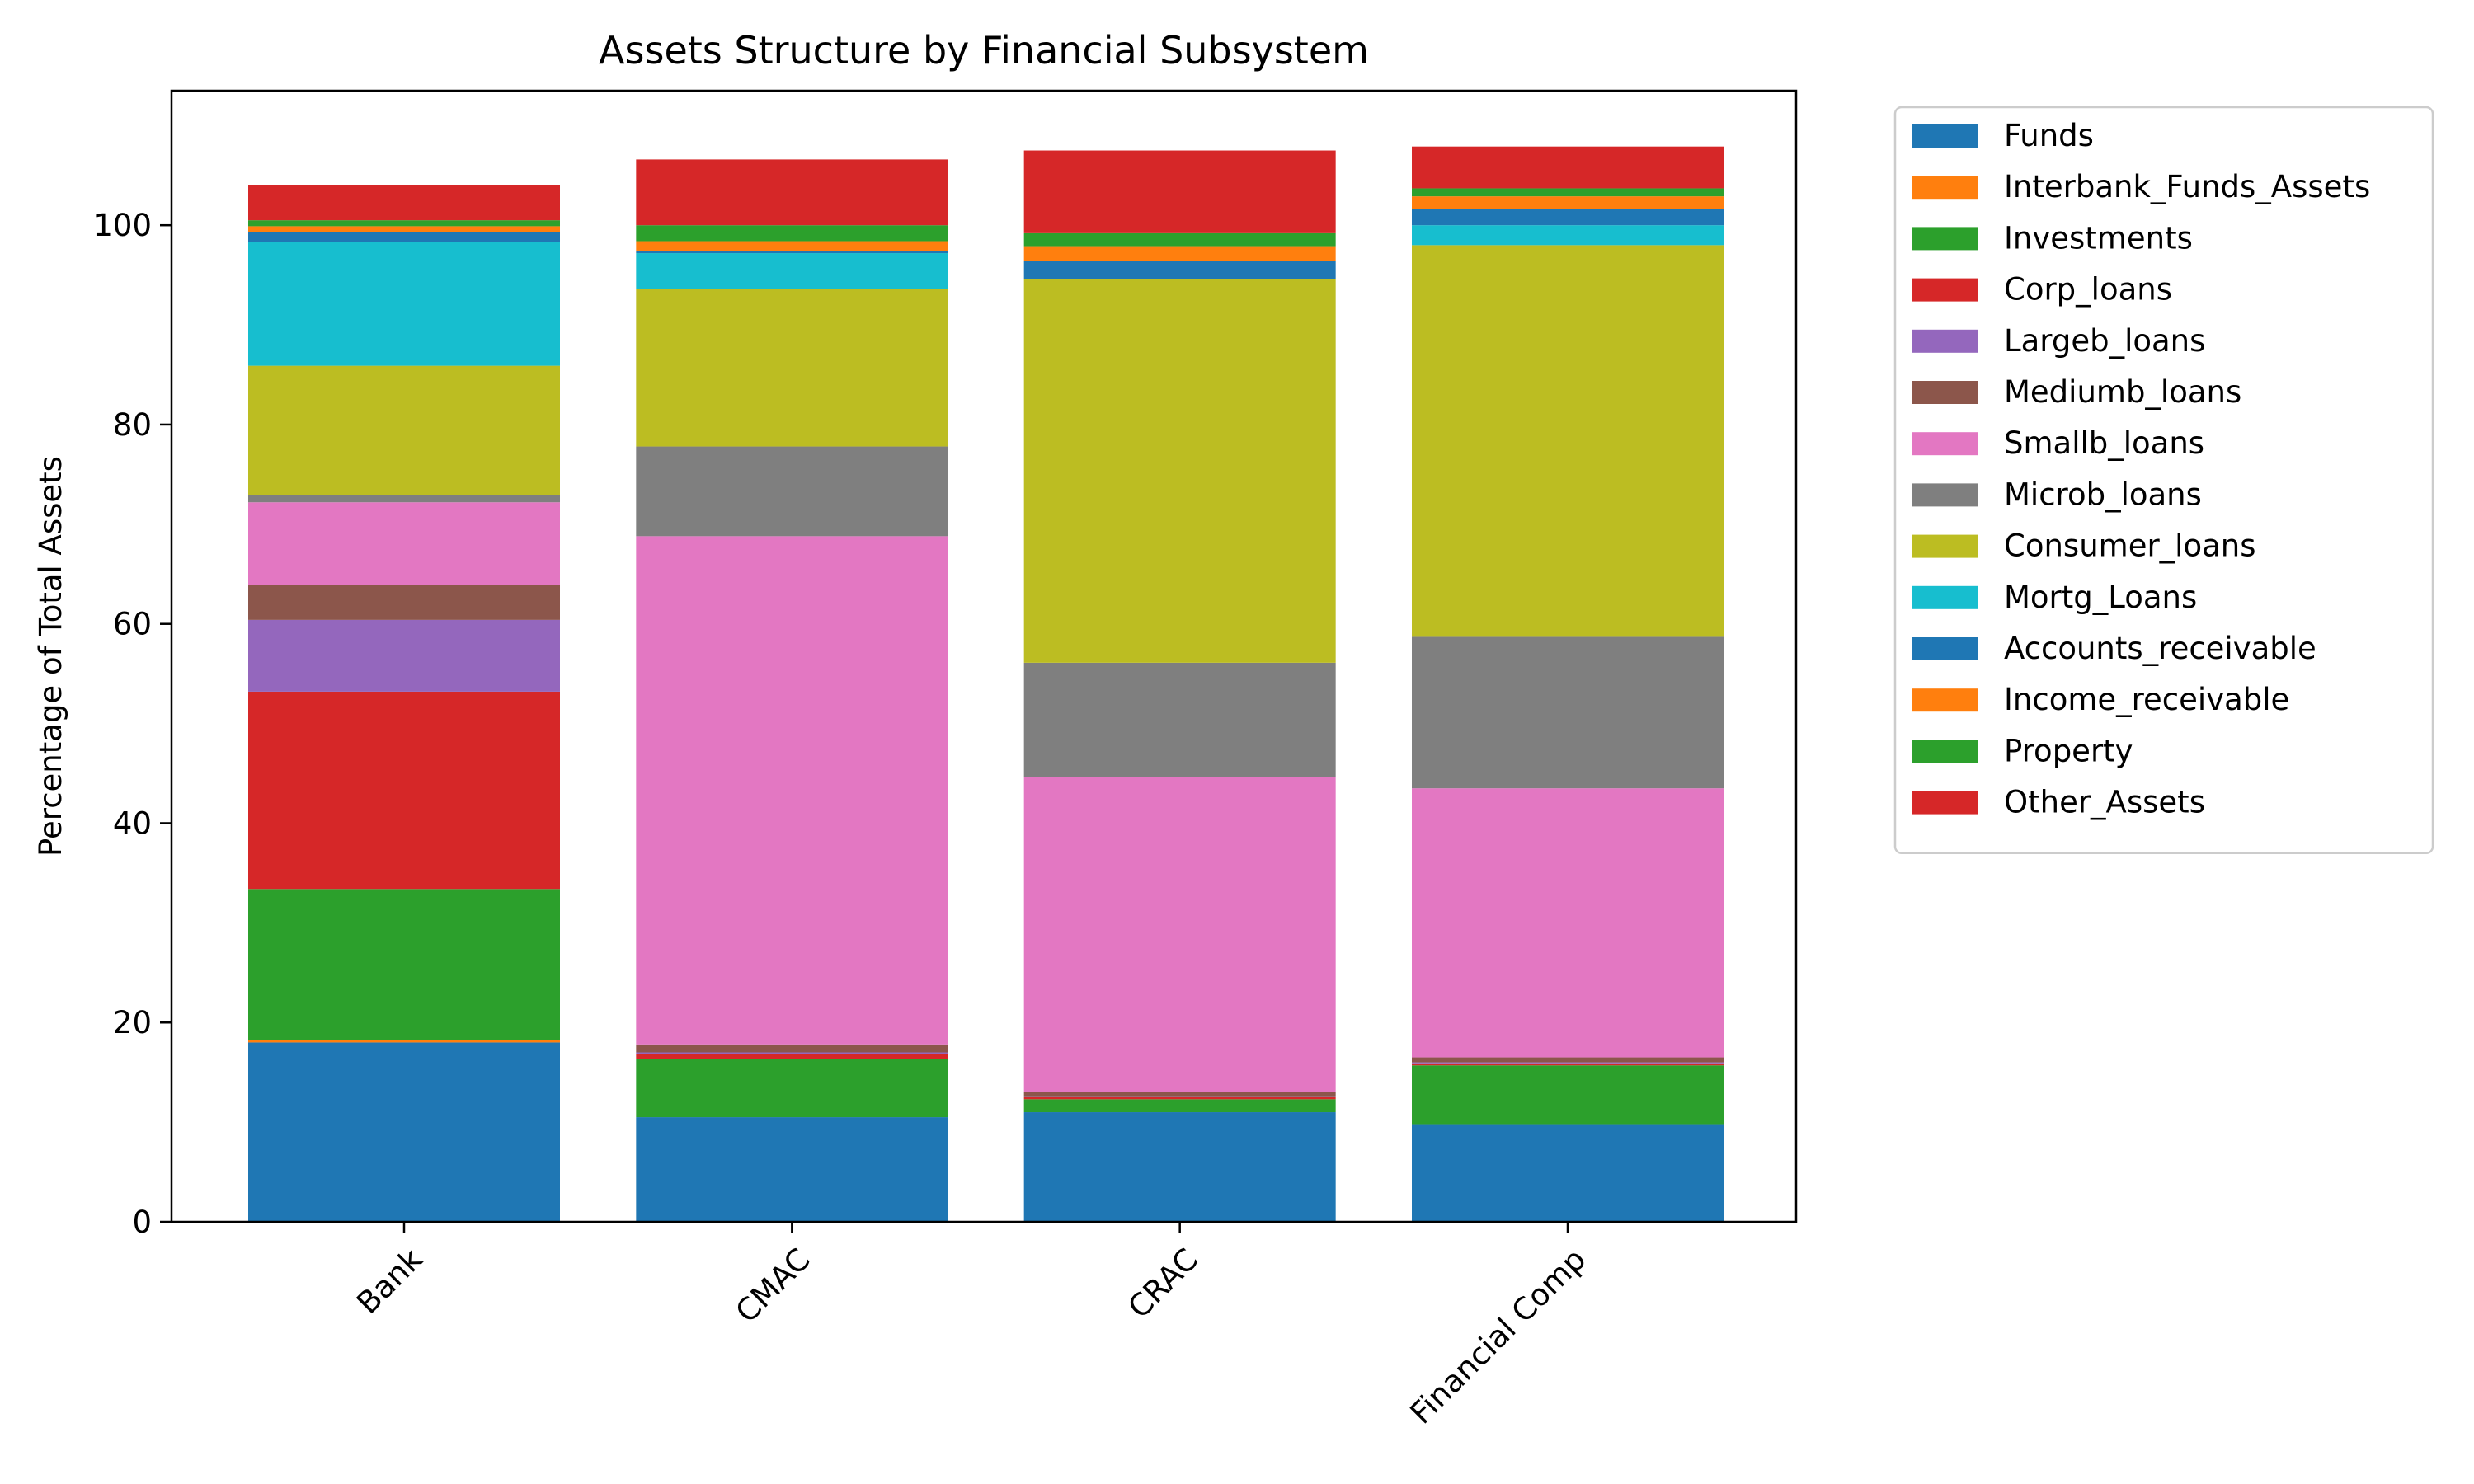 The image size is (2474, 1484). Describe the element at coordinates (132, 823) in the screenshot. I see `y-tick-label: 40` at that location.